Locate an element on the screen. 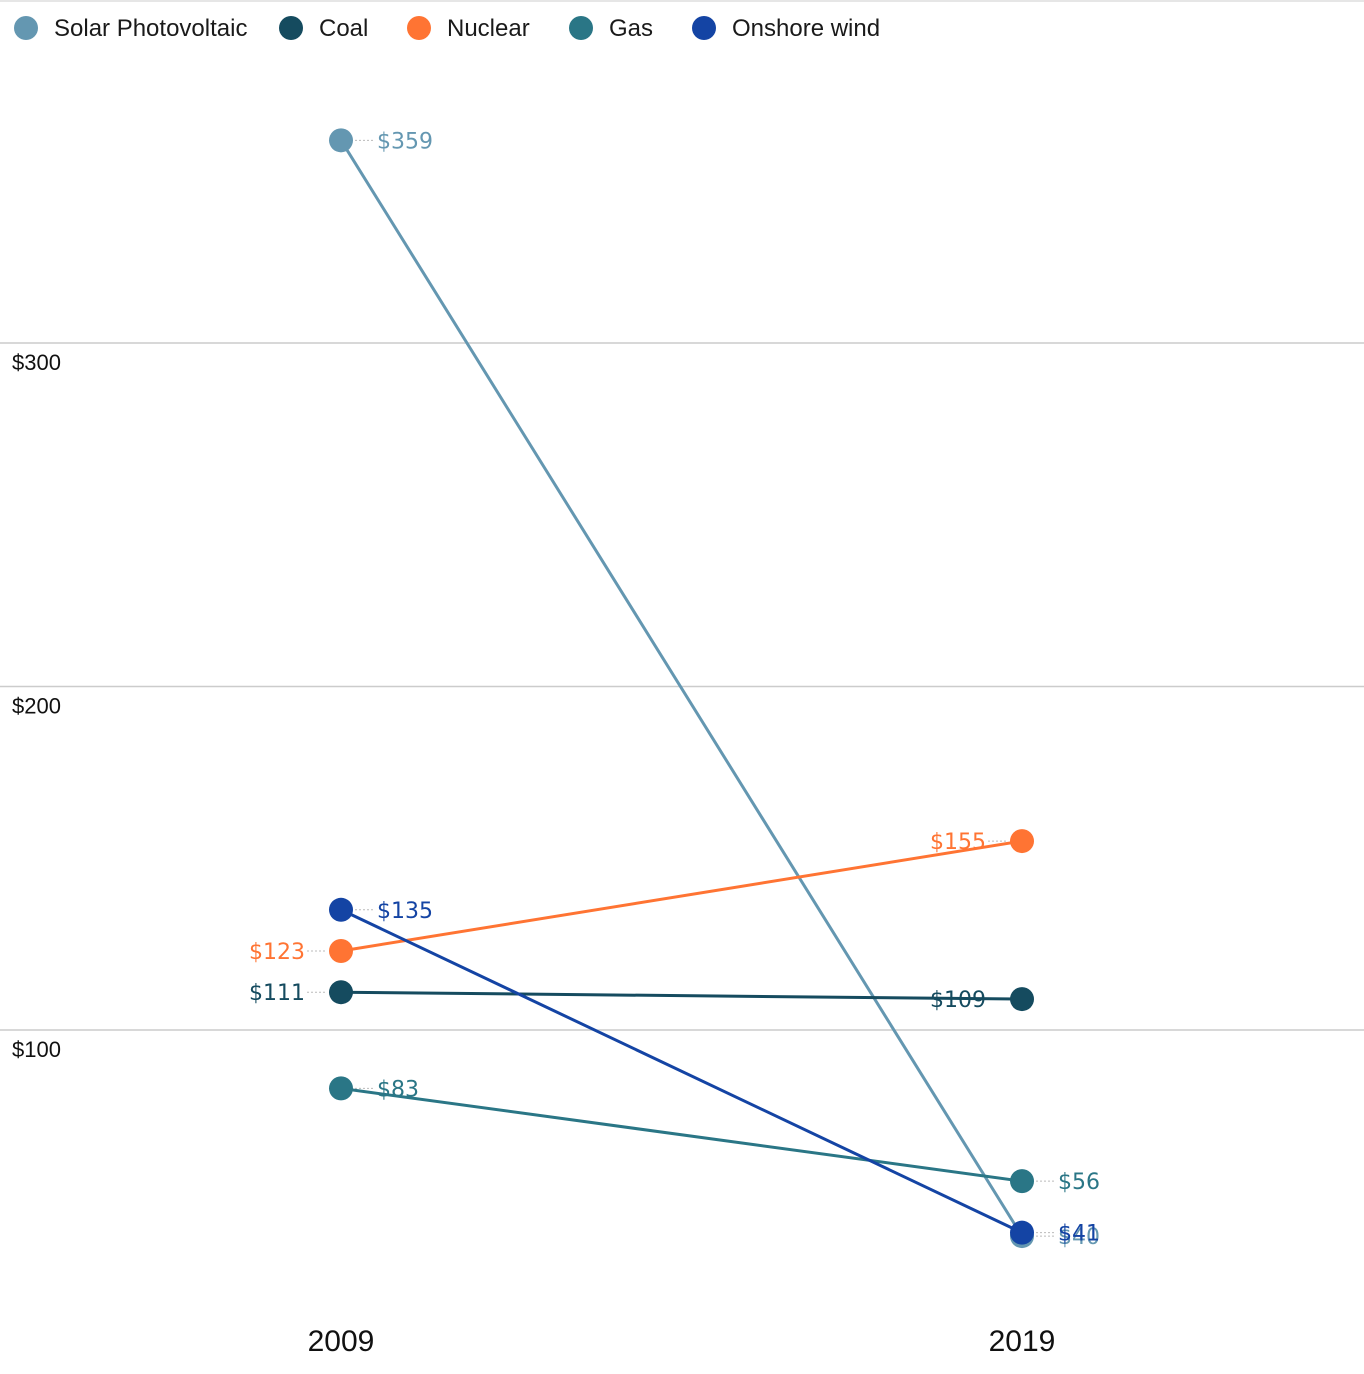 This screenshot has width=1364, height=1374. y-tick-label: $200 is located at coordinates (36, 706).